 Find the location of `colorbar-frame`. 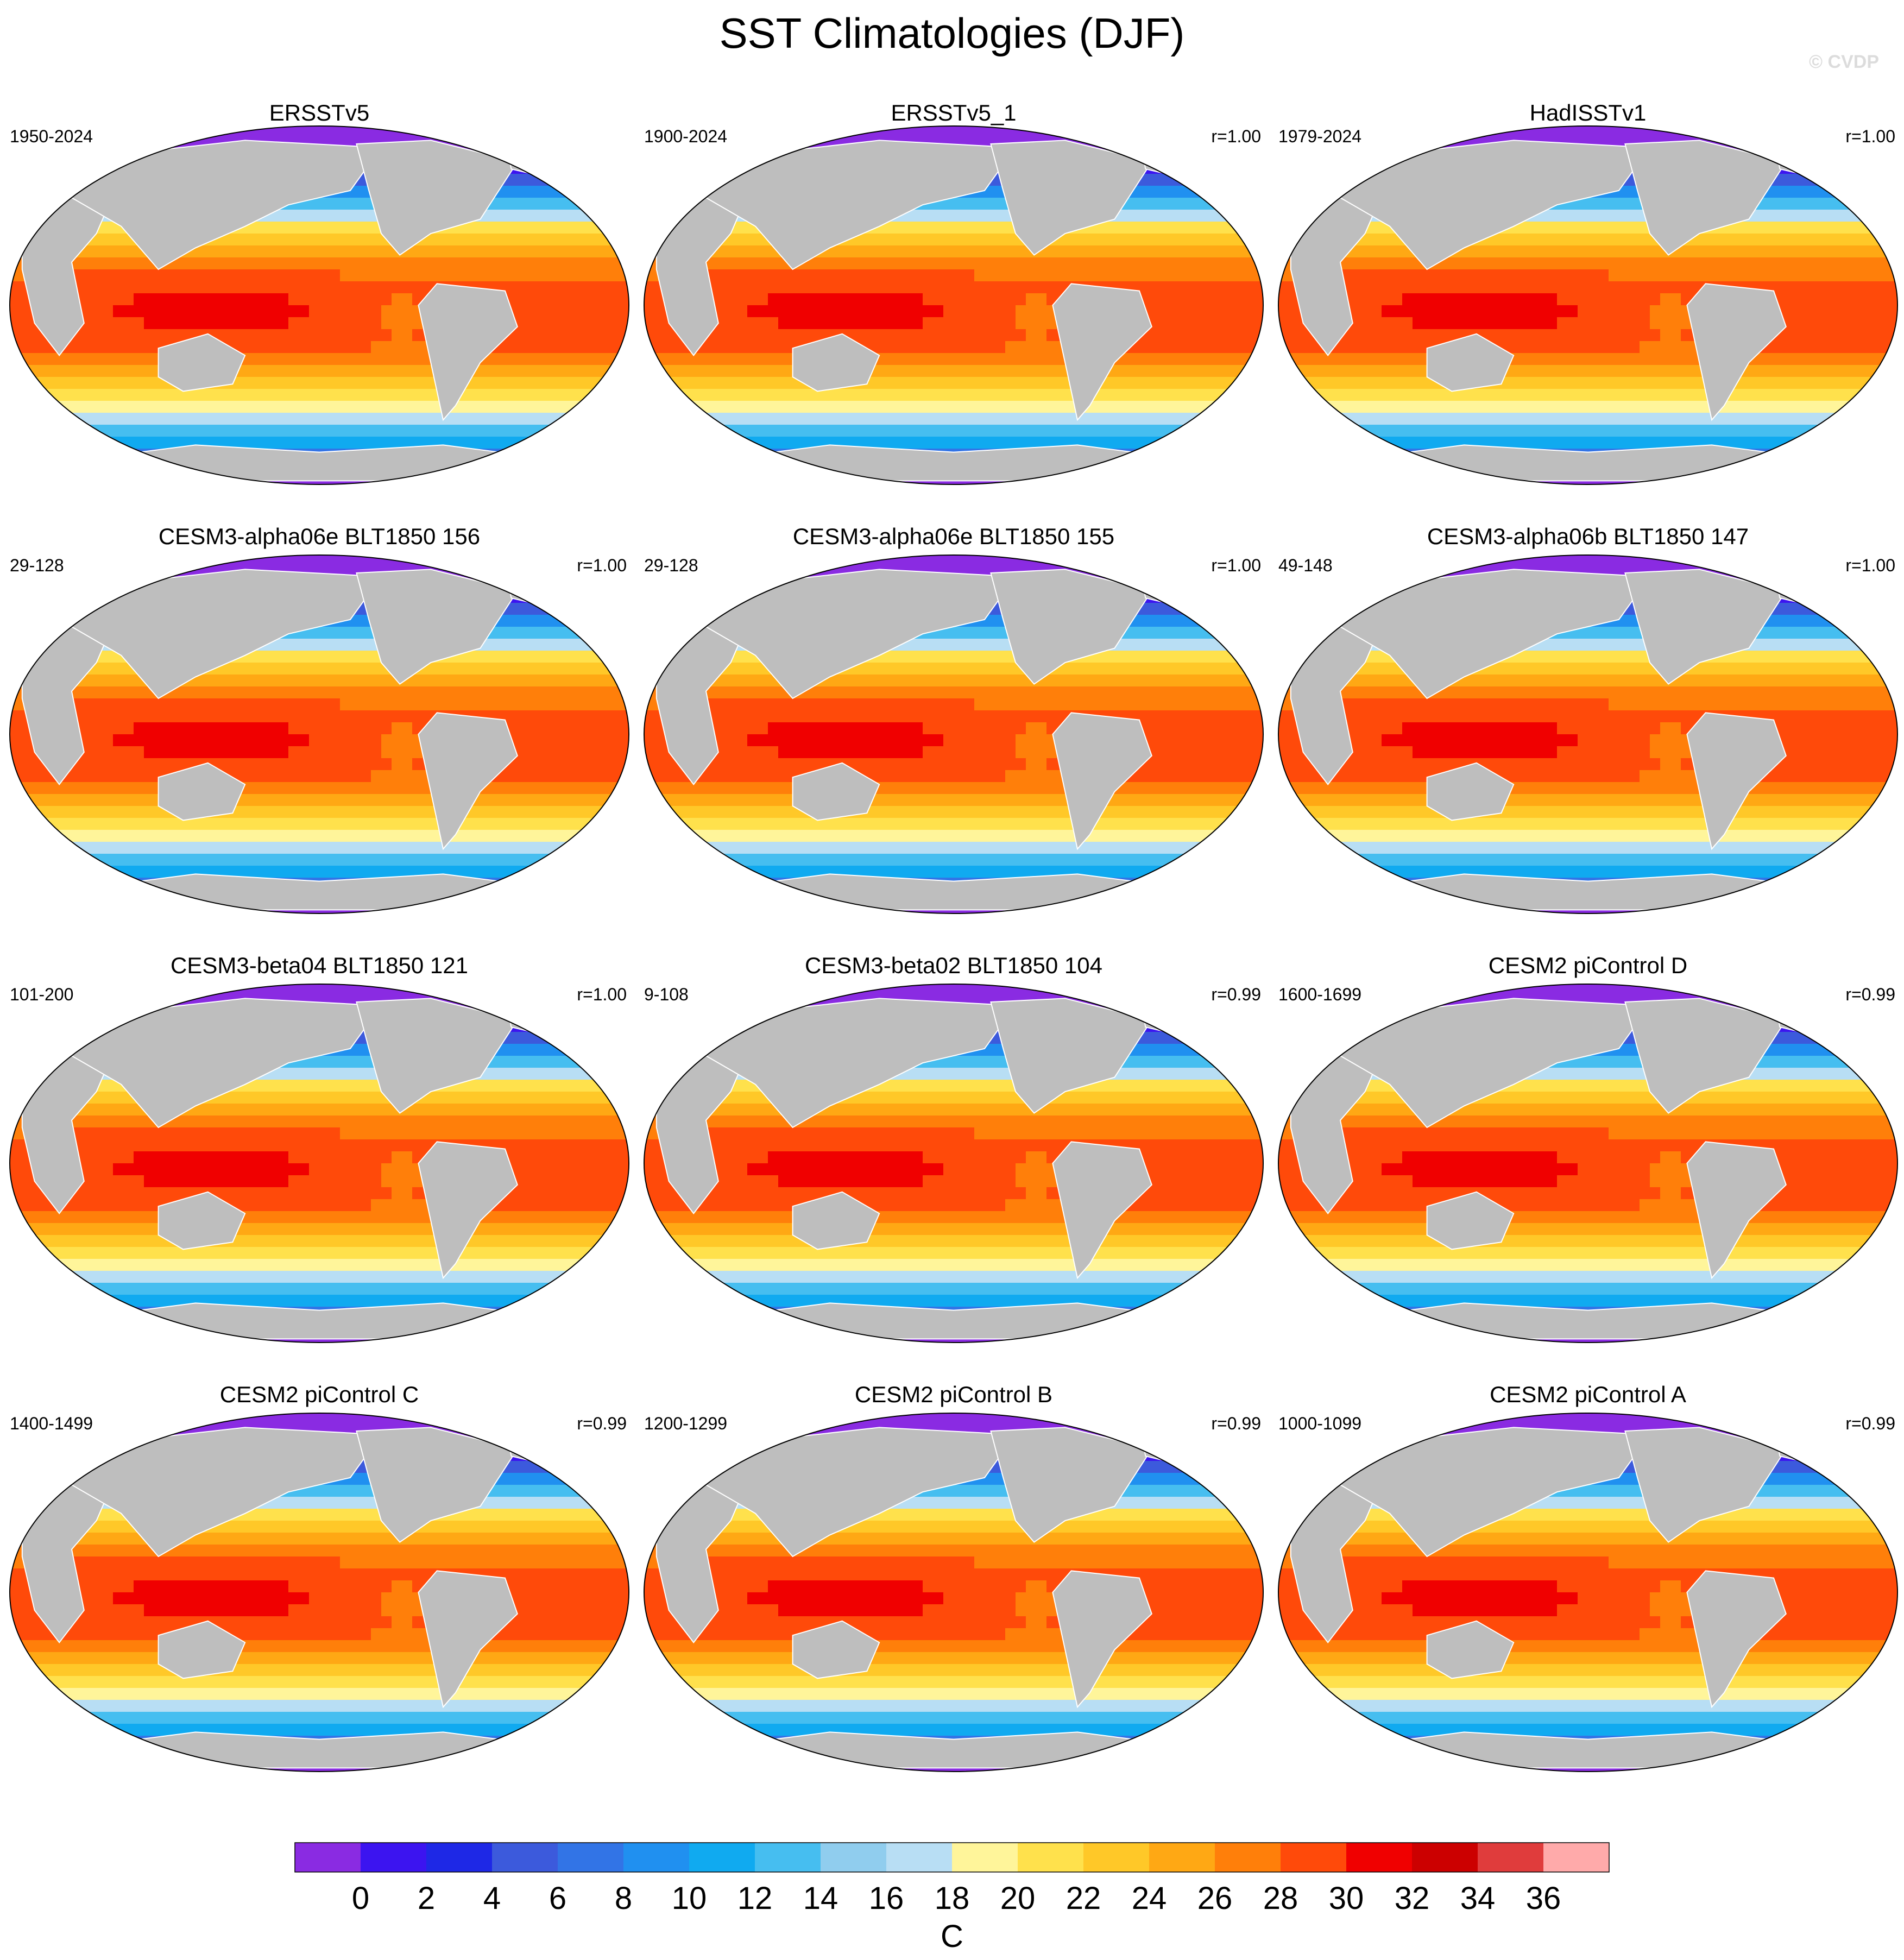

colorbar-frame is located at coordinates (952, 1857).